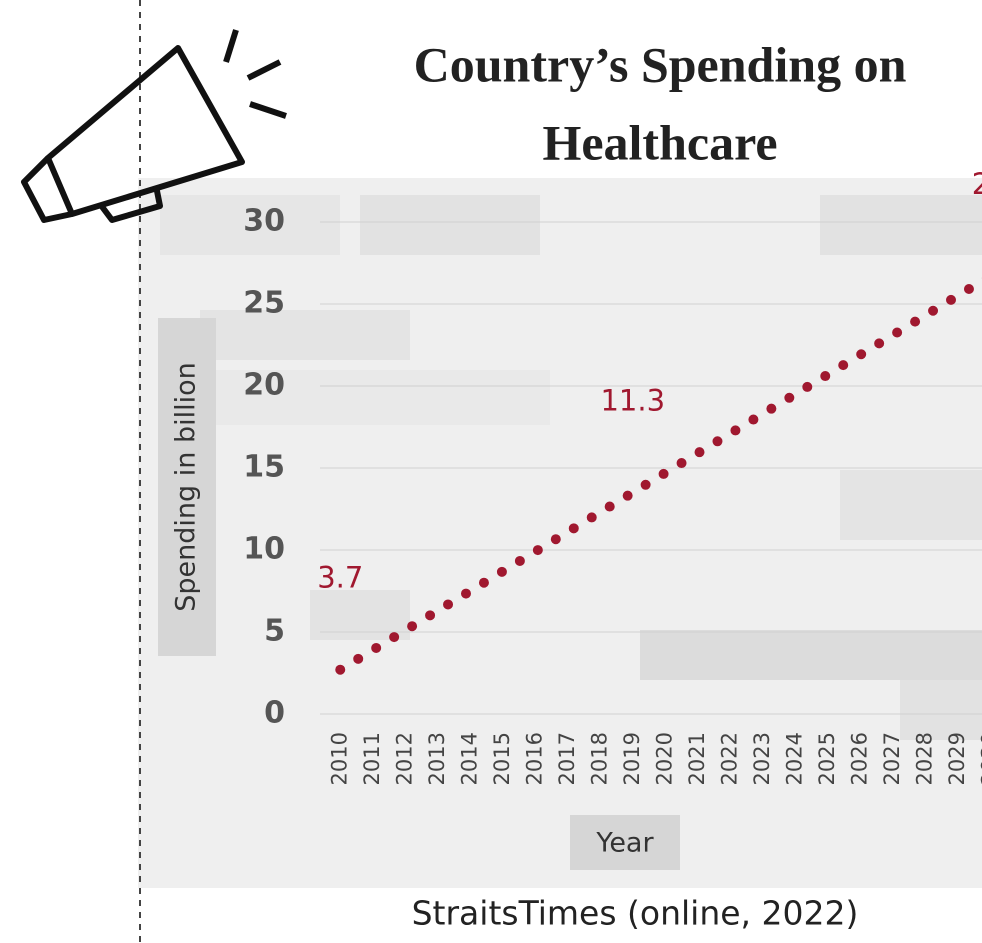 The height and width of the screenshot is (943, 982). I want to click on chart-title: Country’s Spending on, so click(660, 64).